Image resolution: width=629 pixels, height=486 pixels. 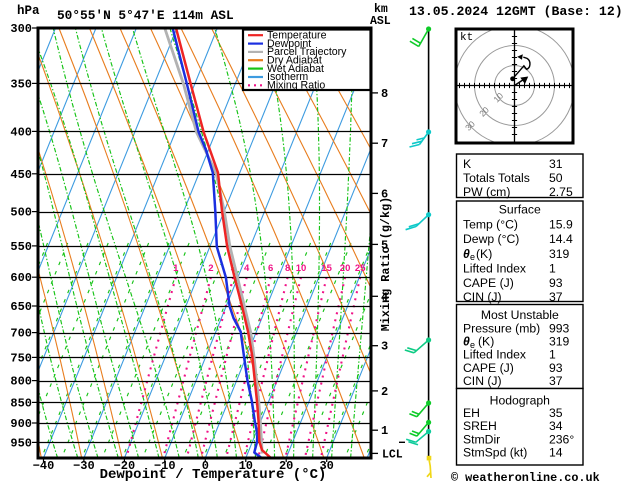 What do you see at coordinates (326, 268) in the screenshot?
I see `svg-text: 15` at bounding box center [326, 268].